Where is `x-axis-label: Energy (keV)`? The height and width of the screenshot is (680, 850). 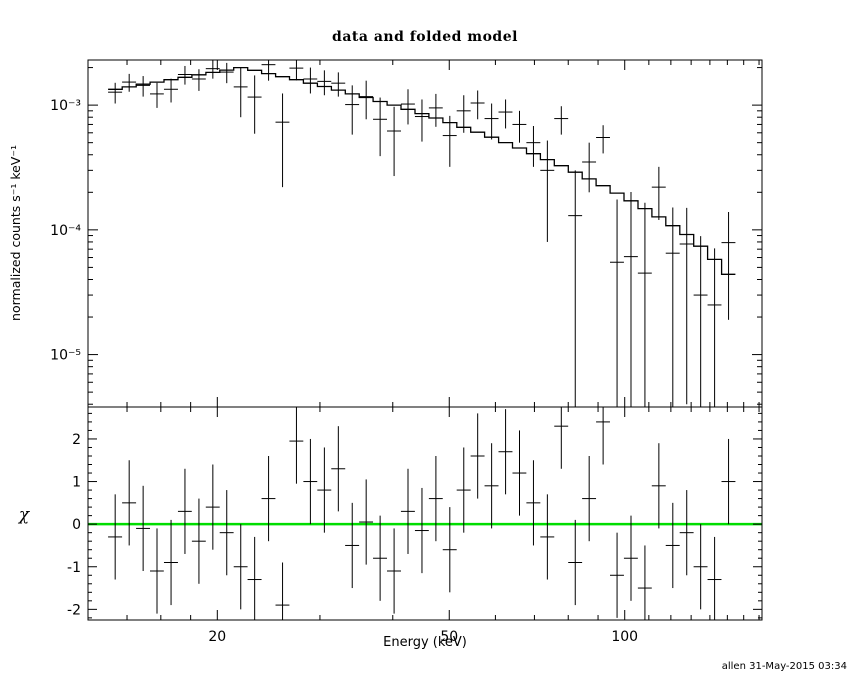
x-axis-label: Energy (keV) is located at coordinates (425, 642).